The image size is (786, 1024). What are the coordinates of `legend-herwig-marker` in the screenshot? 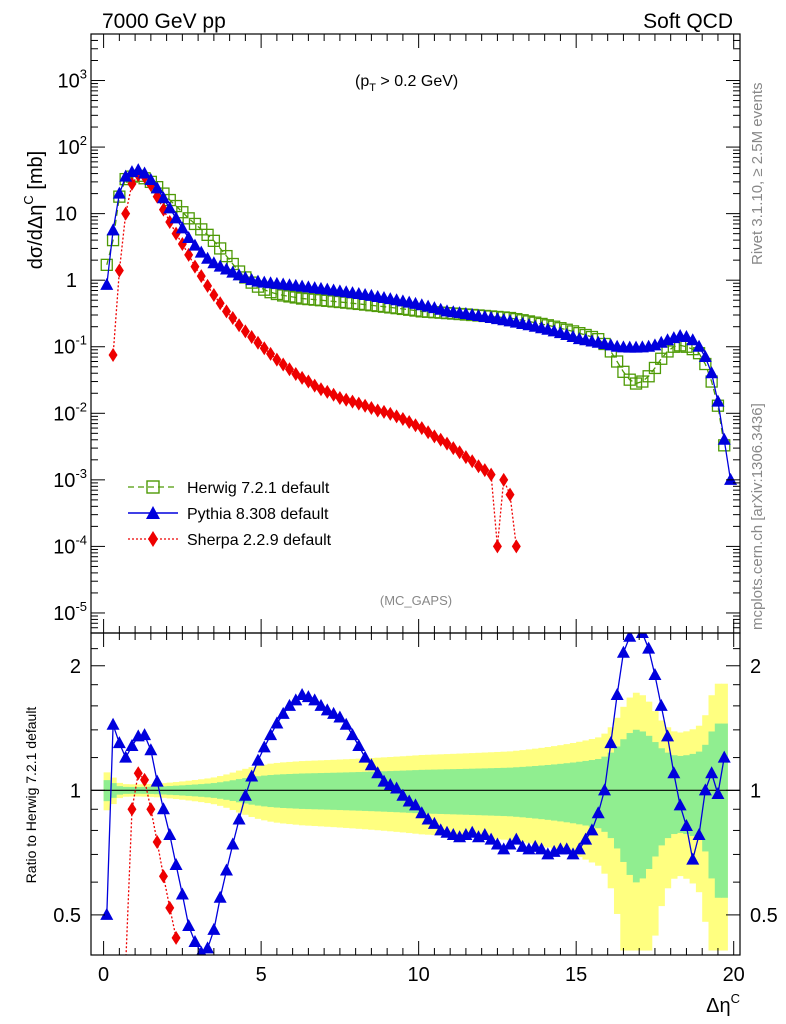 It's located at (153, 487).